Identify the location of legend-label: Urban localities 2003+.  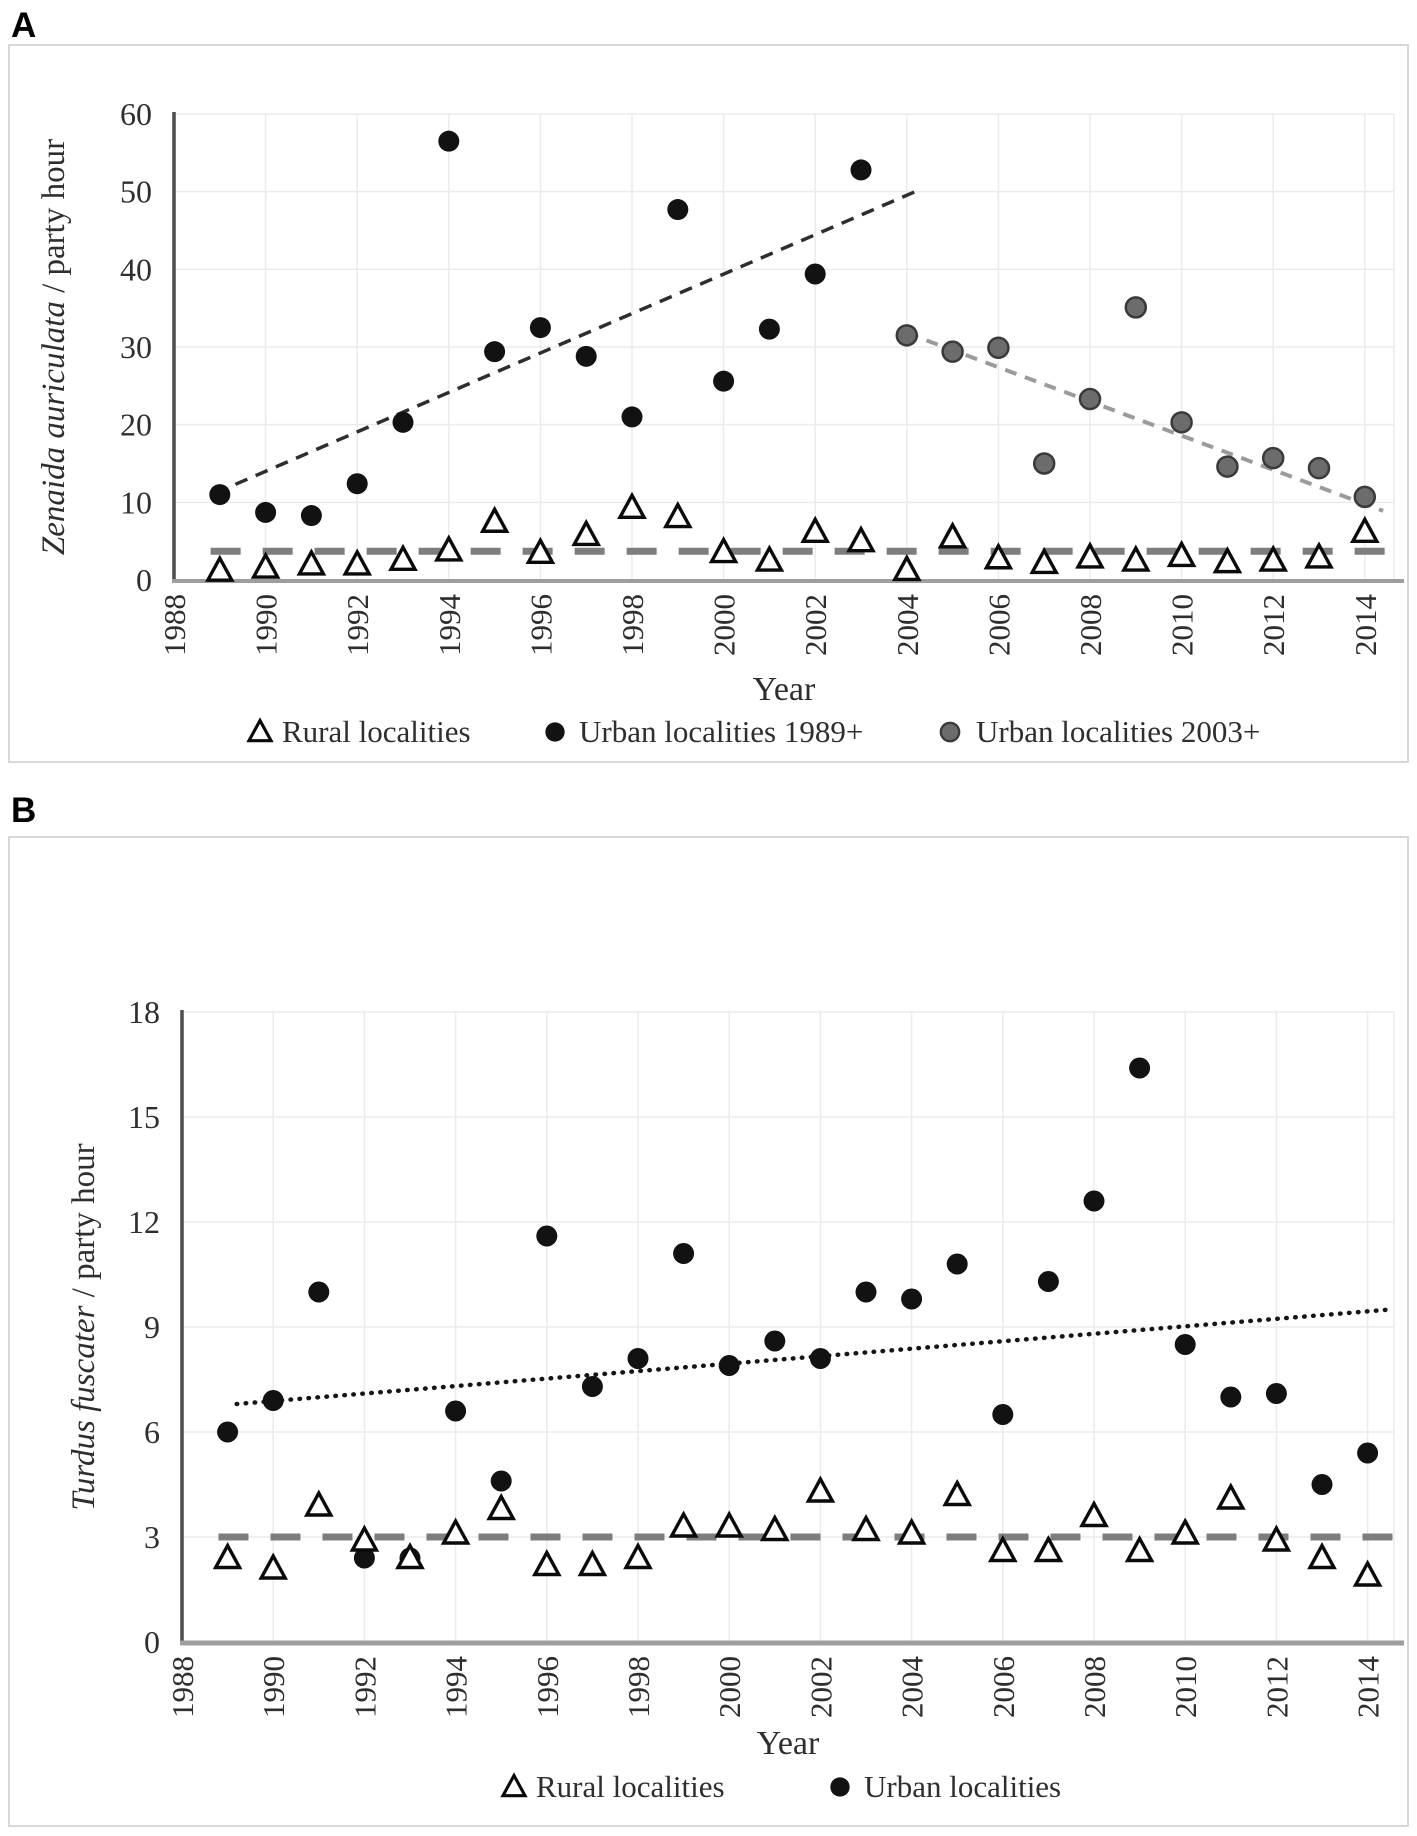
(1118, 731).